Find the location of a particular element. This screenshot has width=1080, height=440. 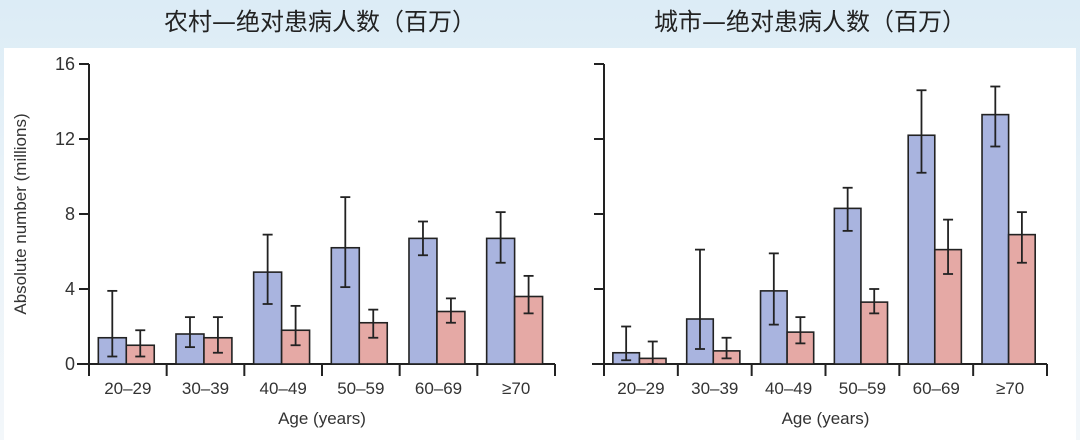

y-tick-label: 4 is located at coordinates (70, 289).